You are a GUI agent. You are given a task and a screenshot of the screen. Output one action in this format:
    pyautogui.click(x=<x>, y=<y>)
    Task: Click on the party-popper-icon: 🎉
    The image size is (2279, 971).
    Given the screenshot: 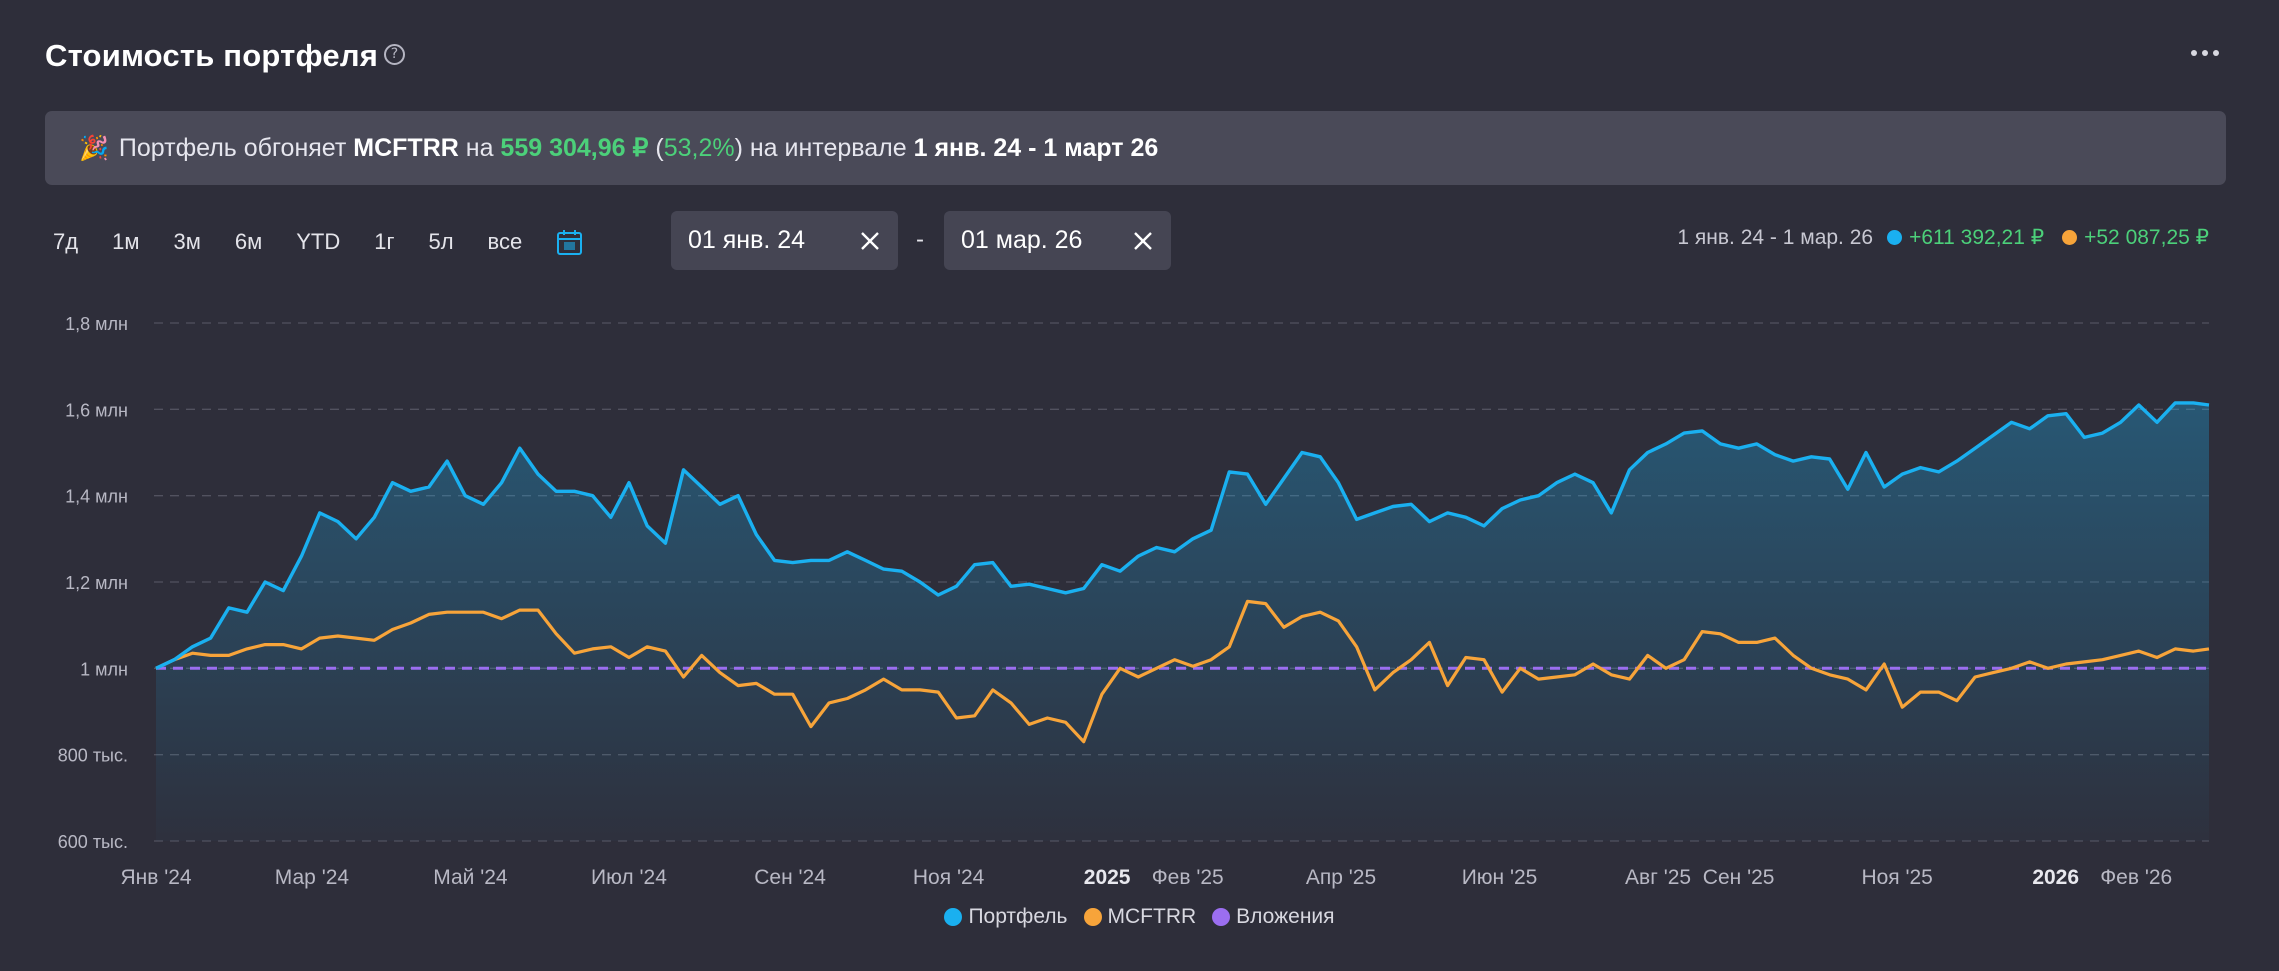 What is the action you would take?
    pyautogui.click(x=94, y=148)
    